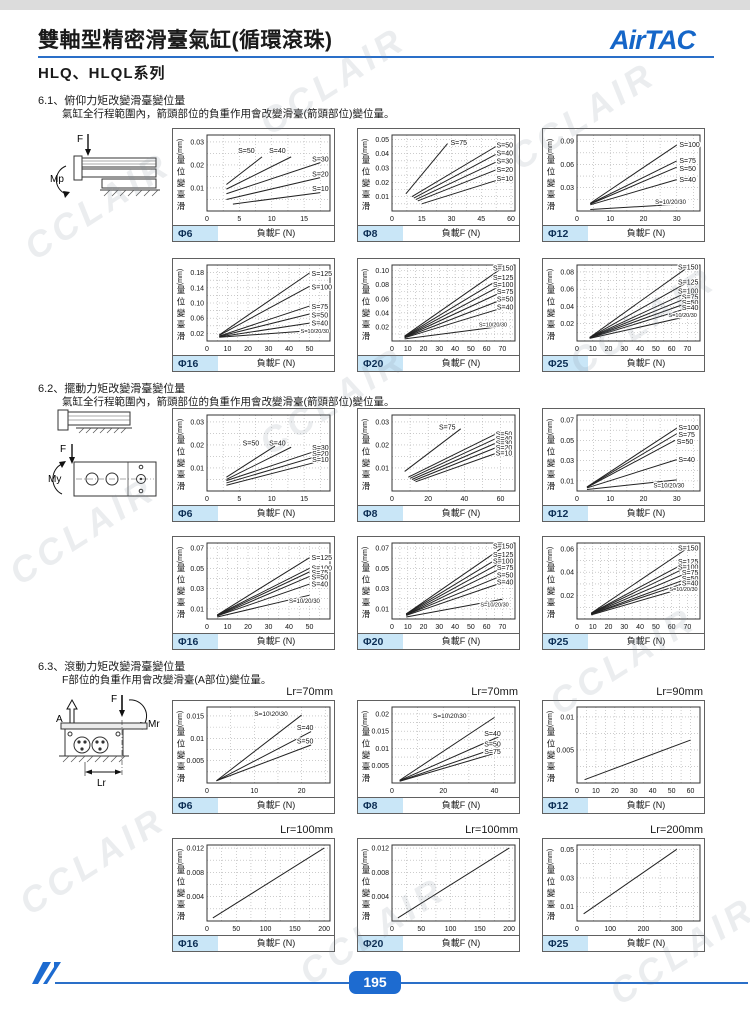 The image size is (750, 1018). Describe the element at coordinates (88, 772) in the screenshot. I see `dim-arrow-left-icon` at that location.